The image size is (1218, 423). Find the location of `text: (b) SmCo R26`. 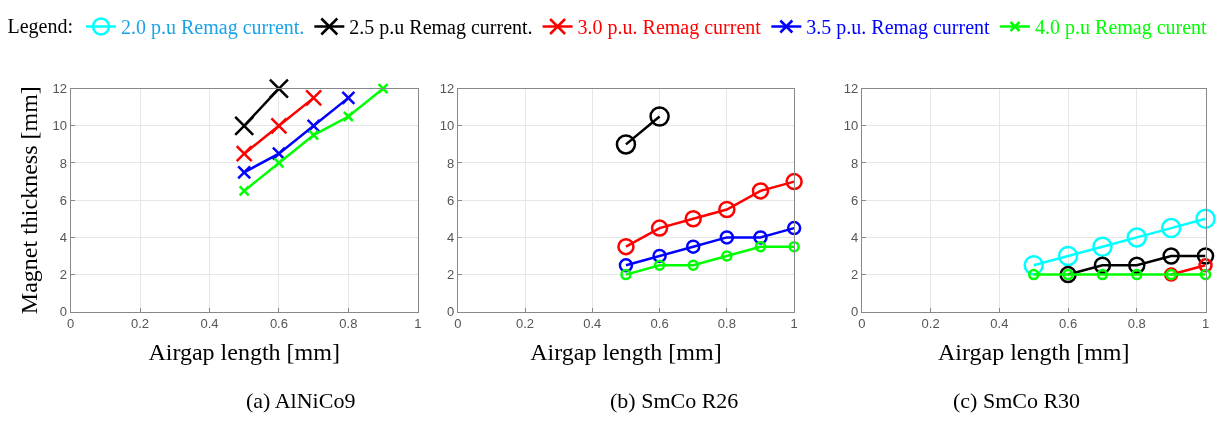

text: (b) SmCo R26 is located at coordinates (674, 400).